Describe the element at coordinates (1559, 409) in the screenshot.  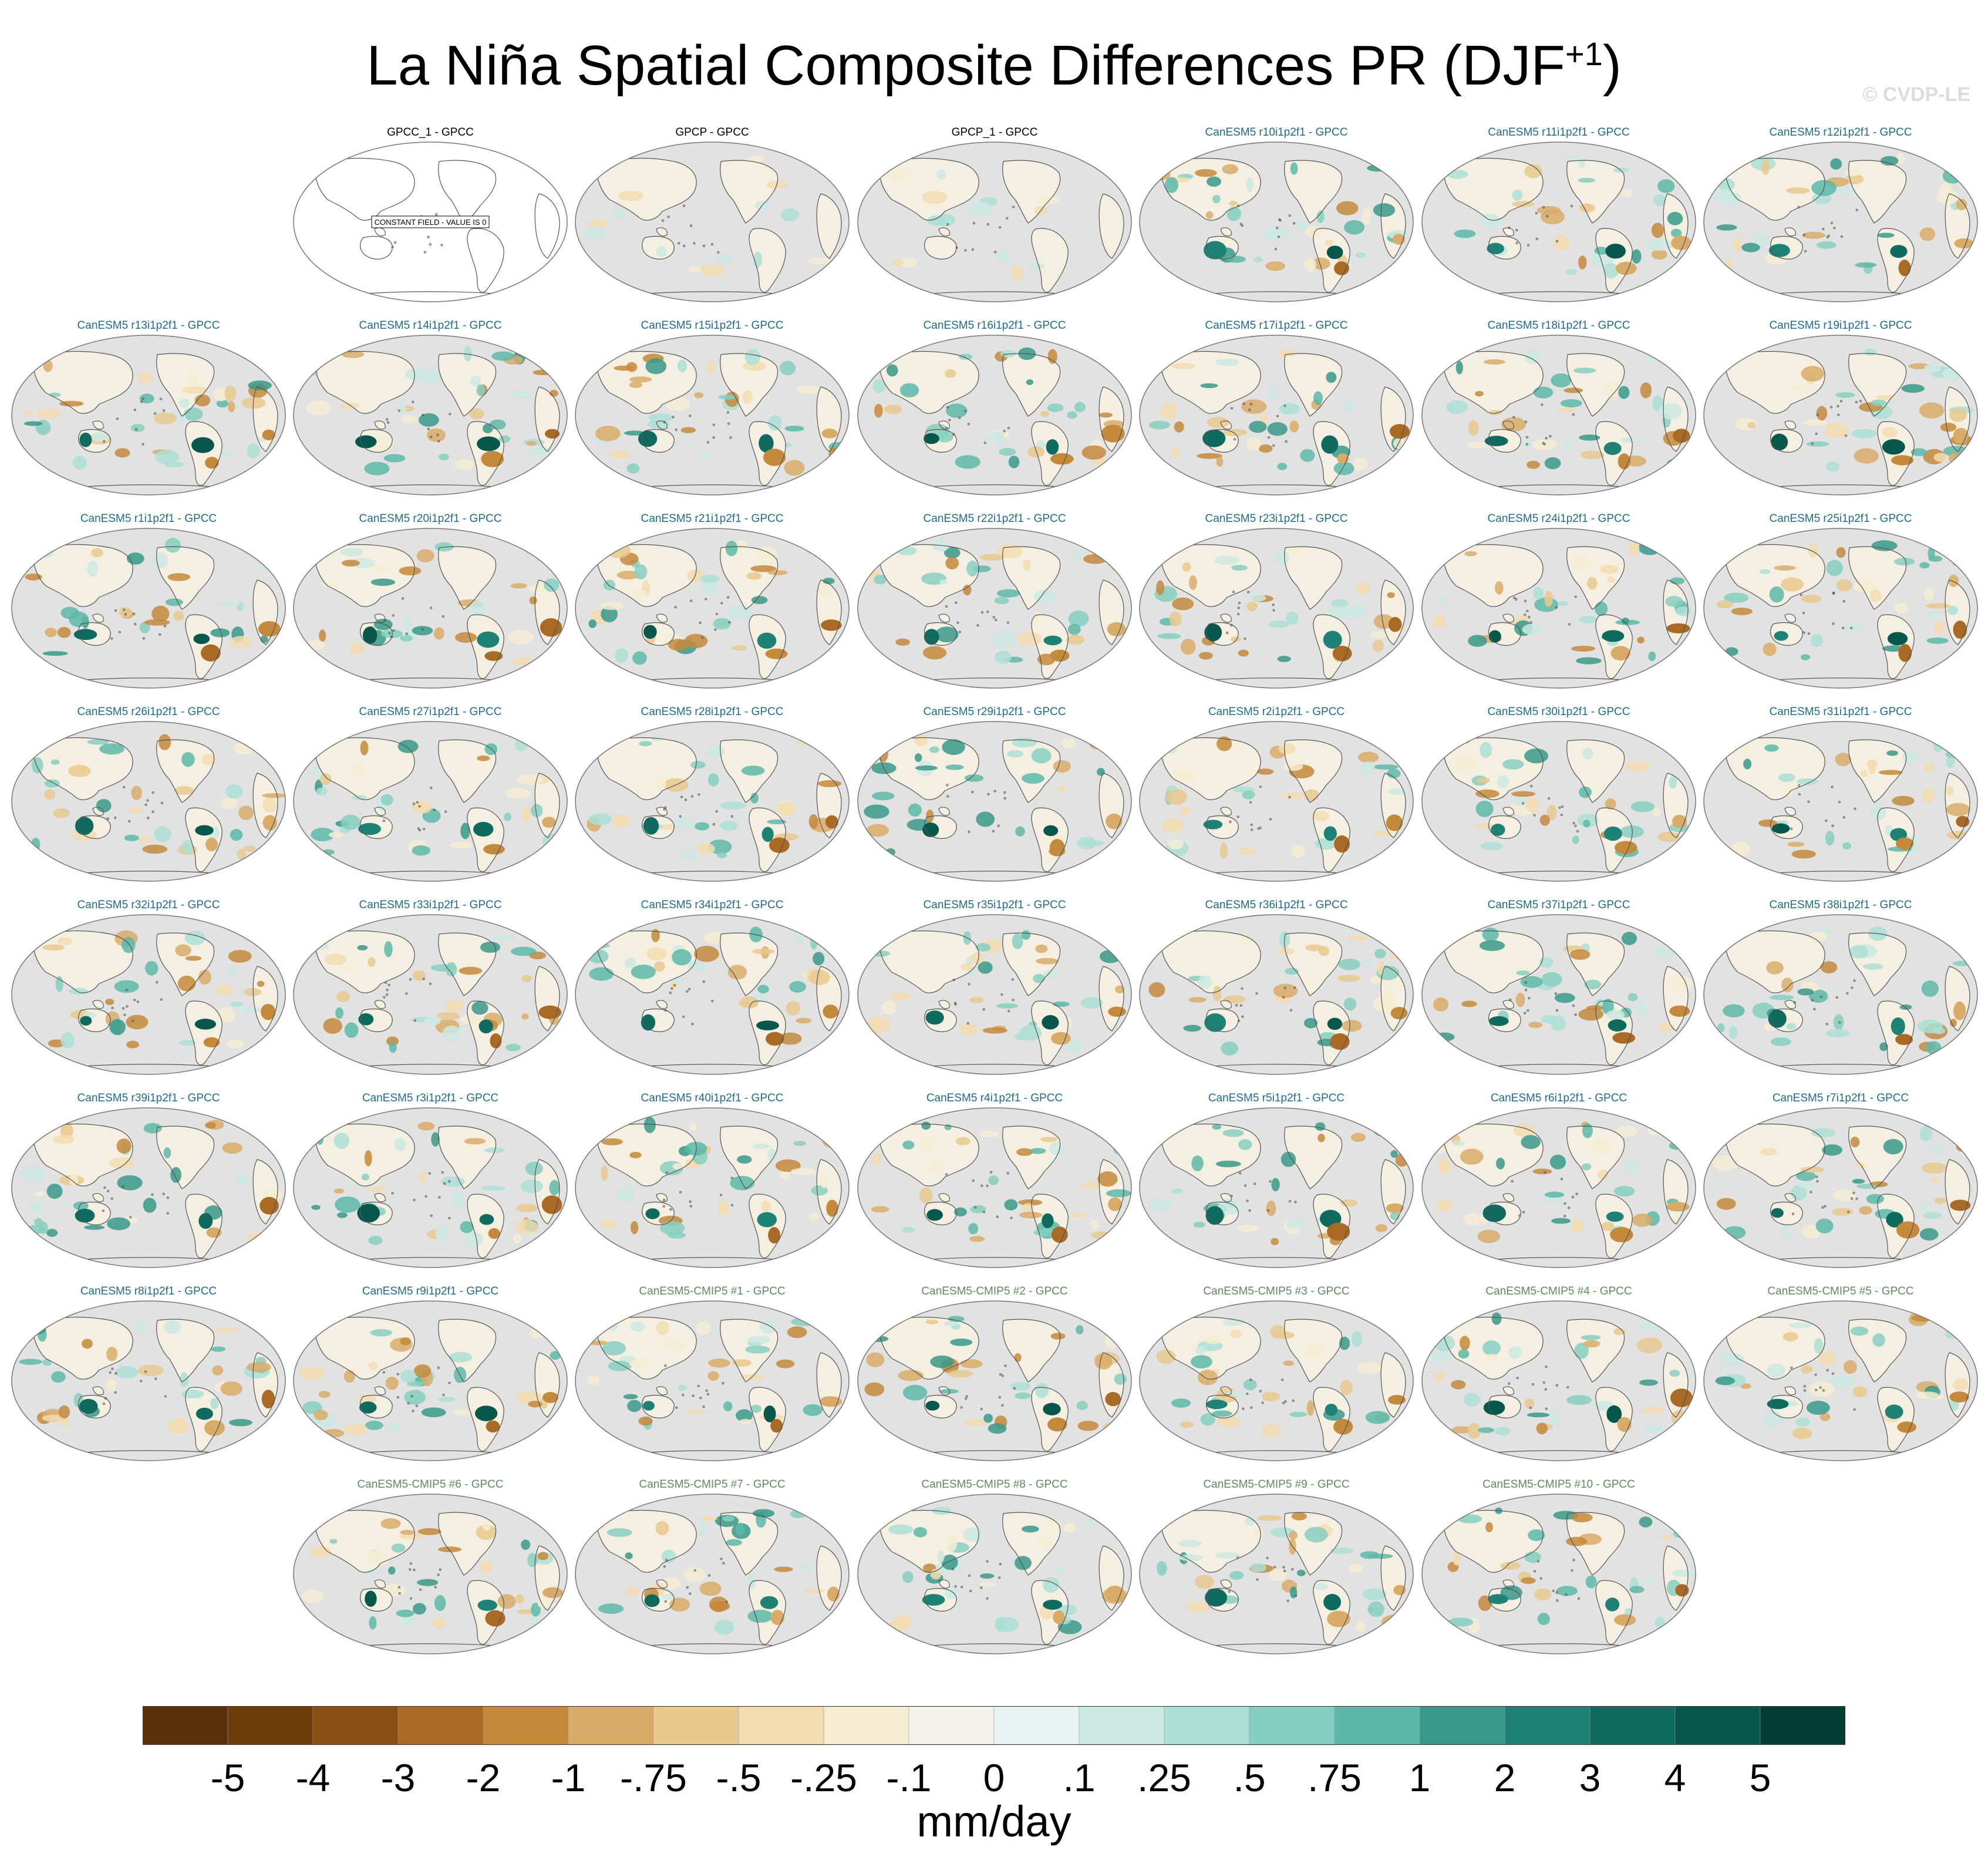
I see `map-panel: CanESM5 r18i1p2f1 - GPCC` at that location.